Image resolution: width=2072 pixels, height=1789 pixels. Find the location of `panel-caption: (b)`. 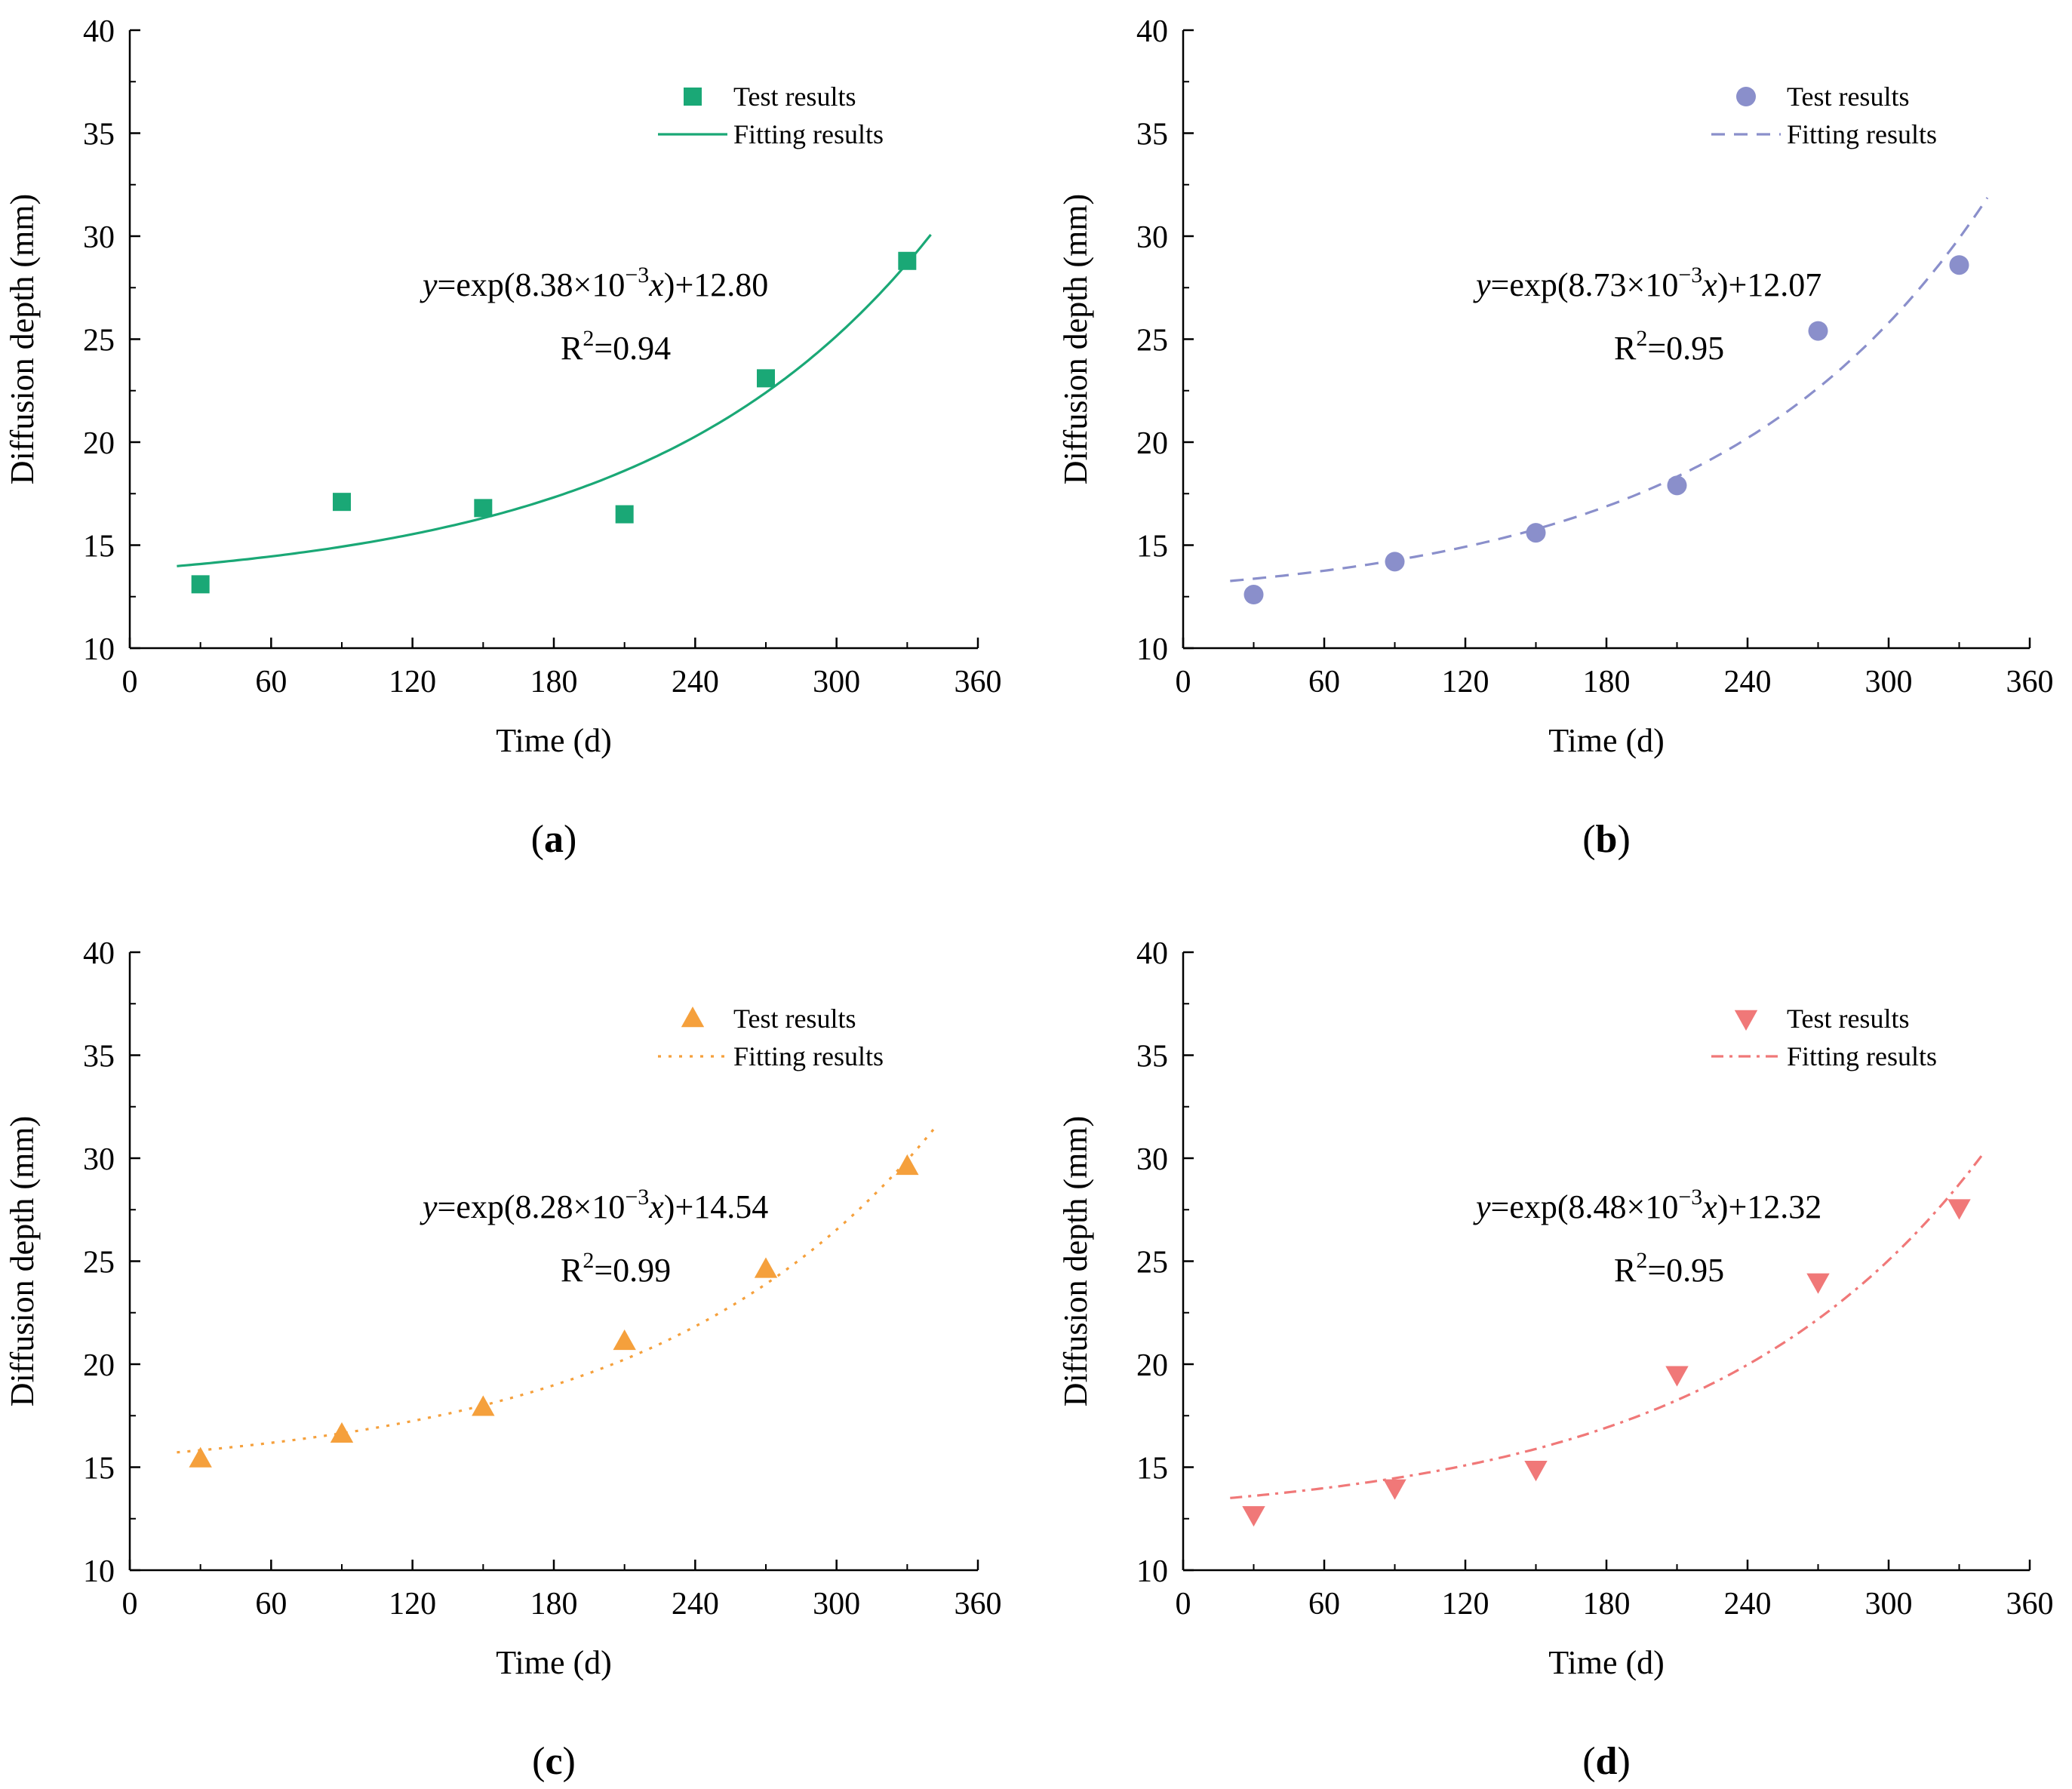

panel-caption: (b) is located at coordinates (1606, 839).